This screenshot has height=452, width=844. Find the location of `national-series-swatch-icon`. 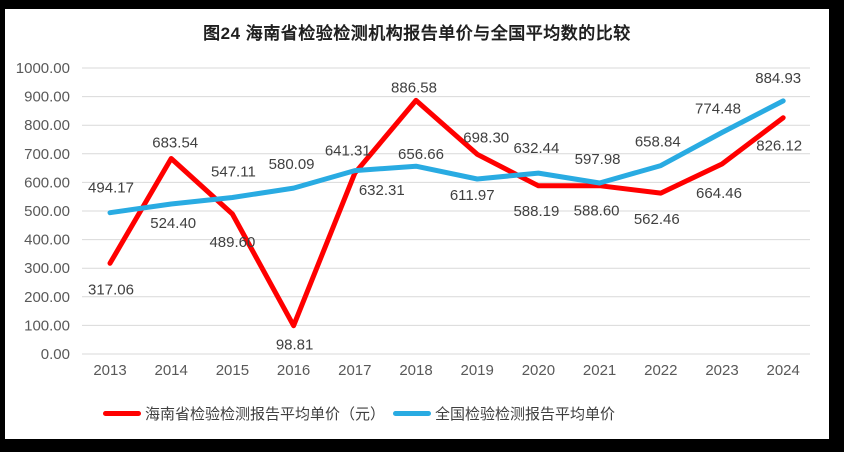

national-series-swatch-icon is located at coordinates (412, 413).